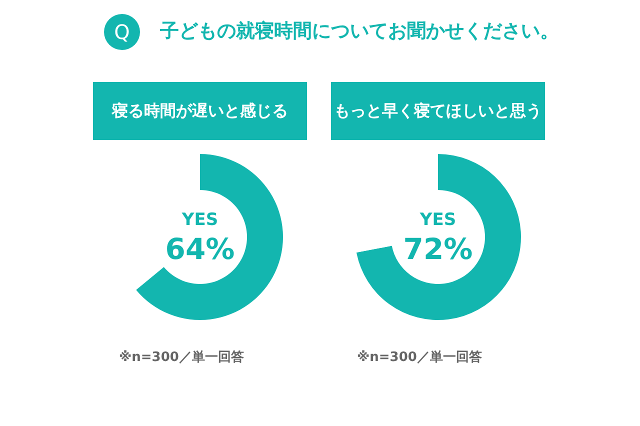 This screenshot has height=426, width=640. Describe the element at coordinates (438, 111) in the screenshot. I see `chart-title: もっと早く寝てほしいと思う` at that location.